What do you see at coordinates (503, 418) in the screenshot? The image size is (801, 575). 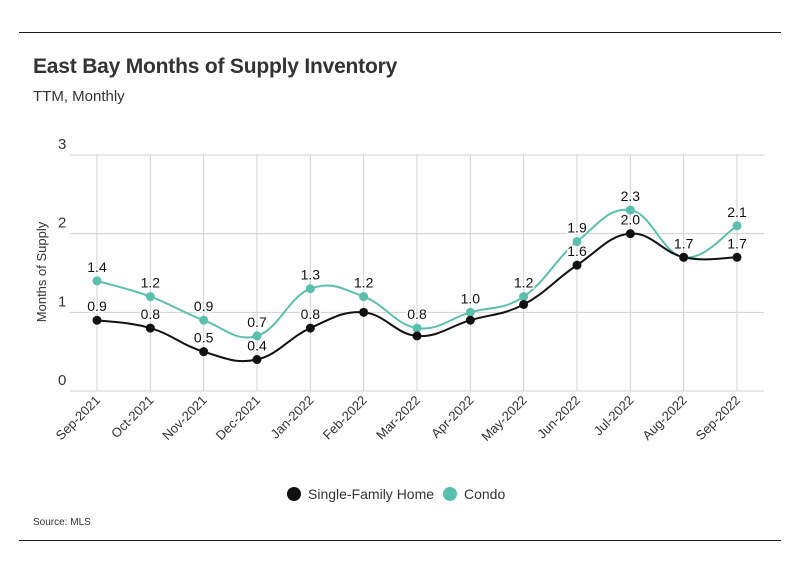 I see `x-tick-label: May-2022` at bounding box center [503, 418].